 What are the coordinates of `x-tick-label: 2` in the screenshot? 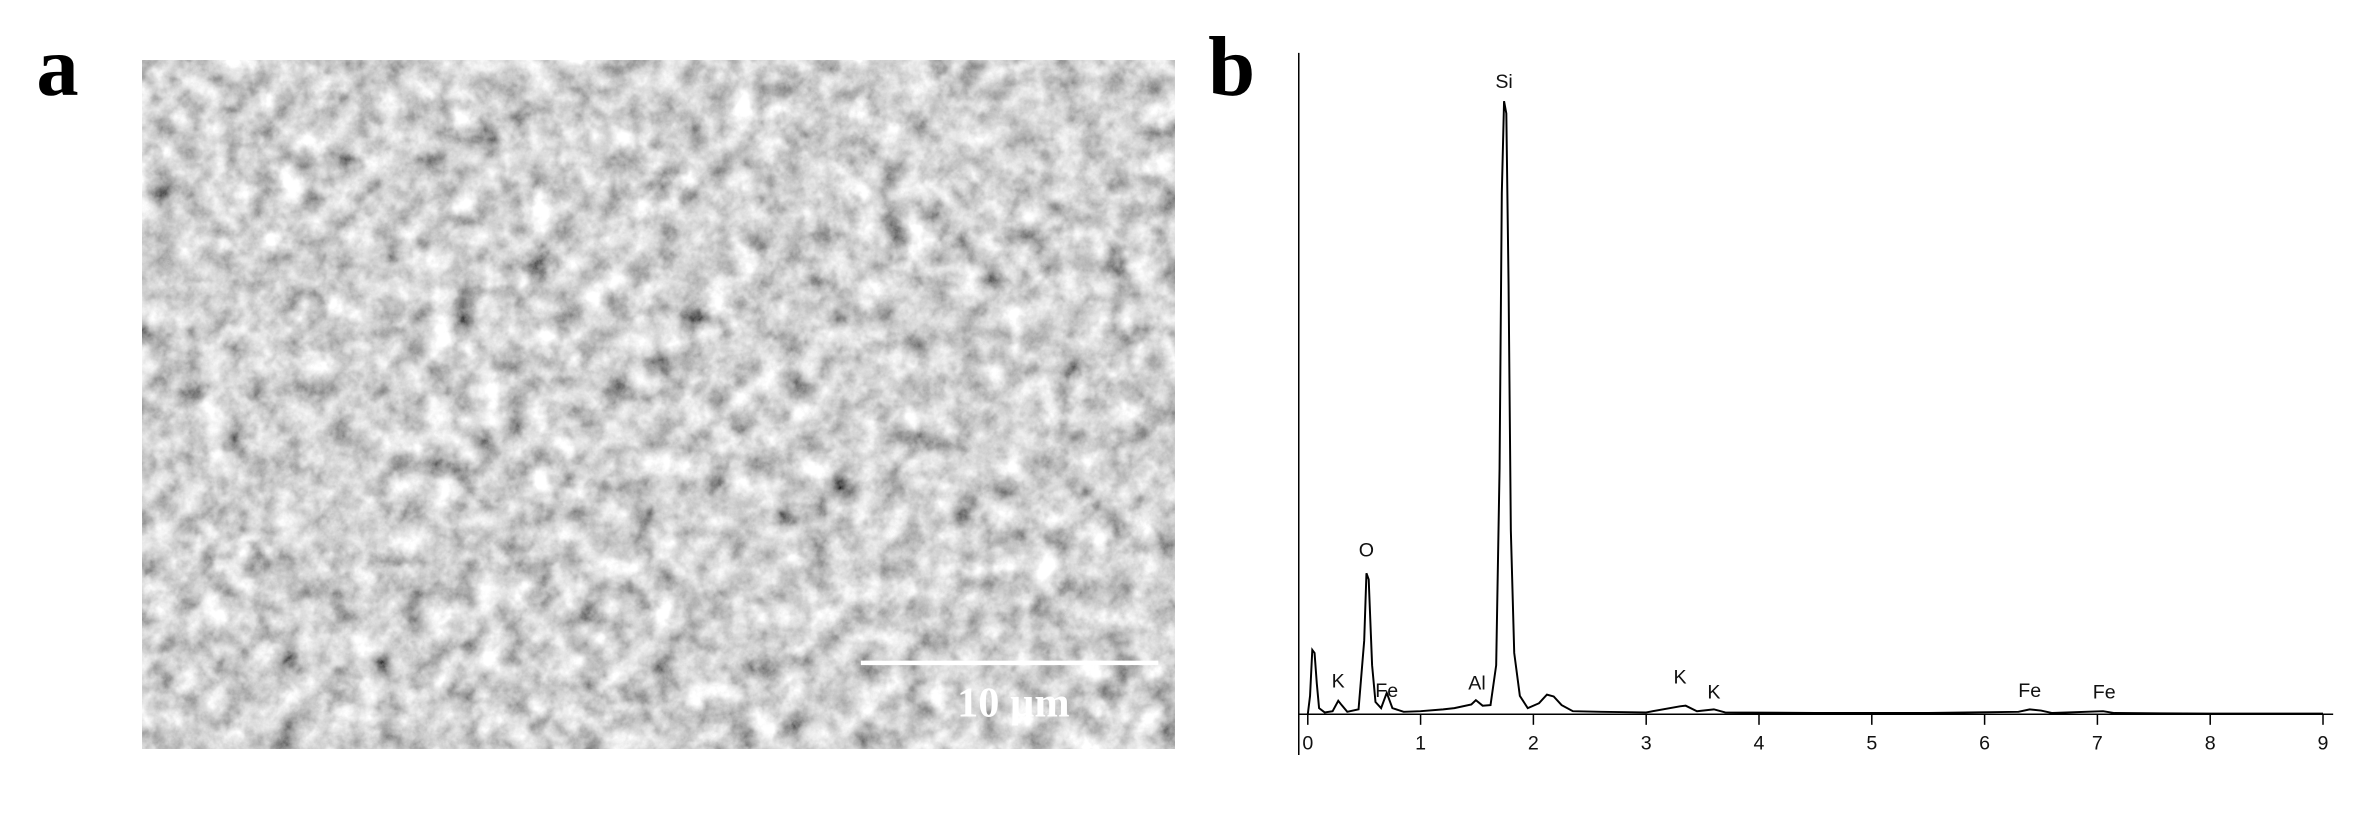 It's located at (1533, 744).